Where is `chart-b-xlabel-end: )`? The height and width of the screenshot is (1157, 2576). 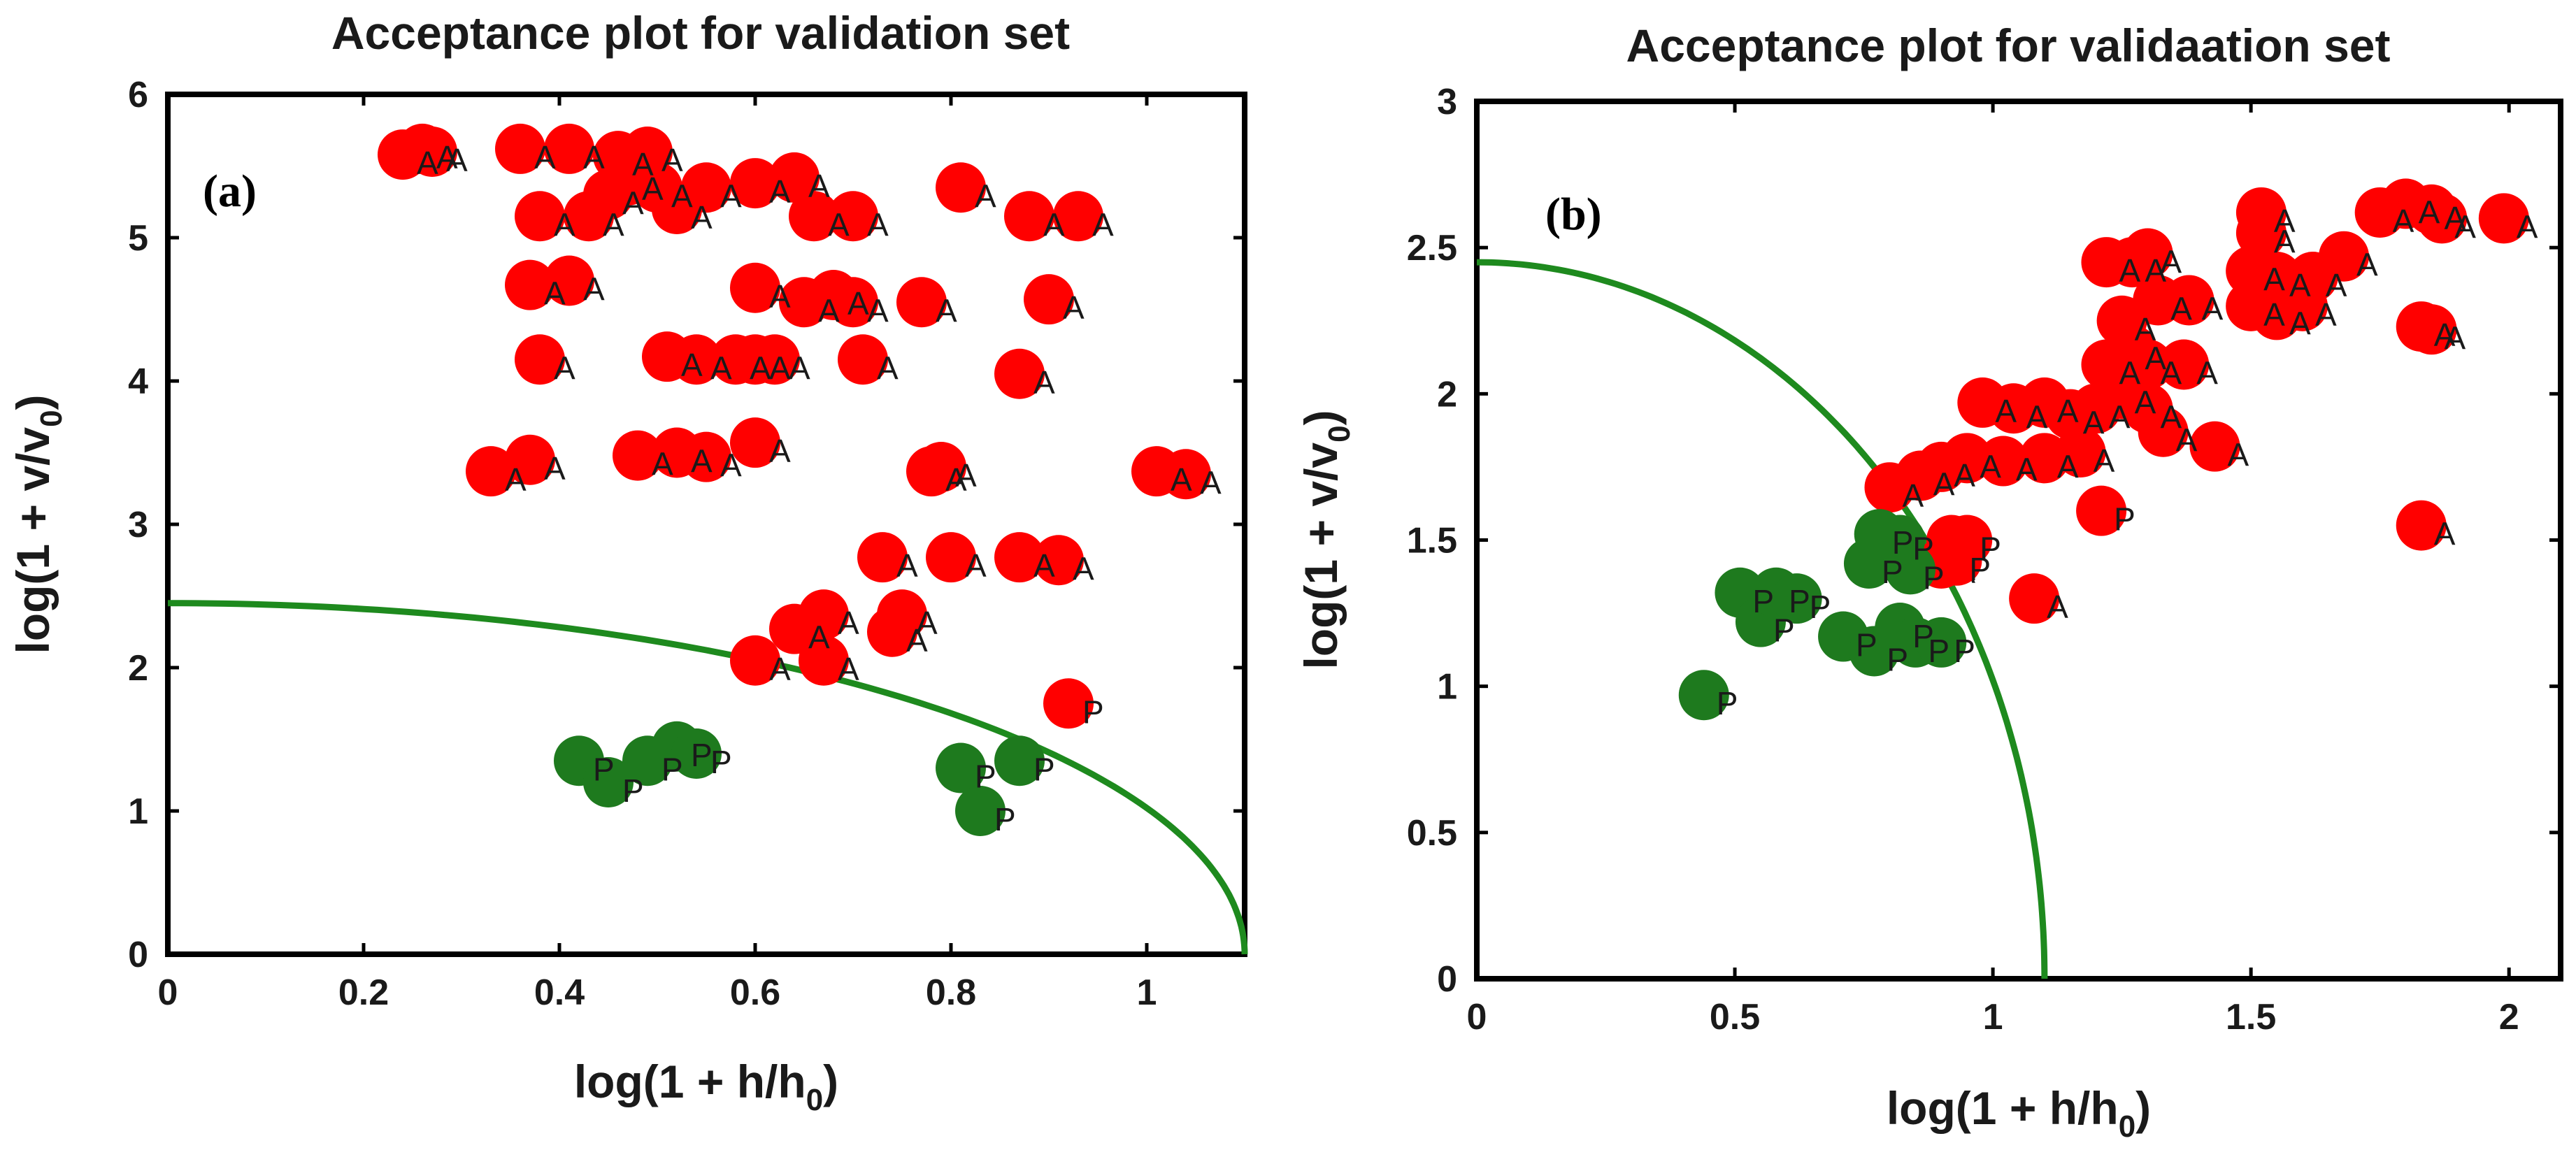 chart-b-xlabel-end: ) is located at coordinates (2143, 1108).